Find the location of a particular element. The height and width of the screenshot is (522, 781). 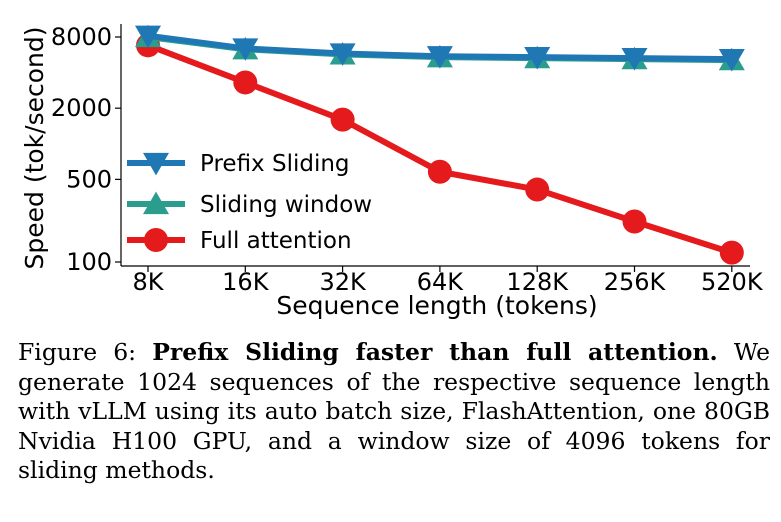

series-prefix-sliding is located at coordinates (440, 48).